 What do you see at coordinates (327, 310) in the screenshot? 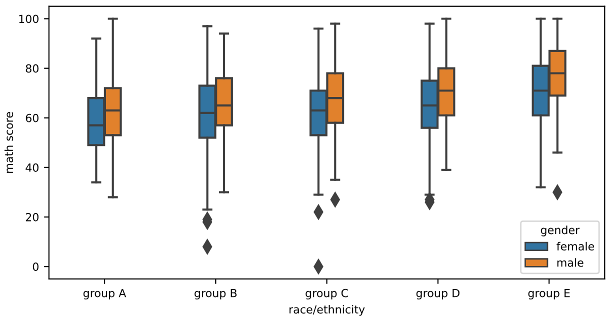
I see `x-axis-title: race/ethnicity` at bounding box center [327, 310].